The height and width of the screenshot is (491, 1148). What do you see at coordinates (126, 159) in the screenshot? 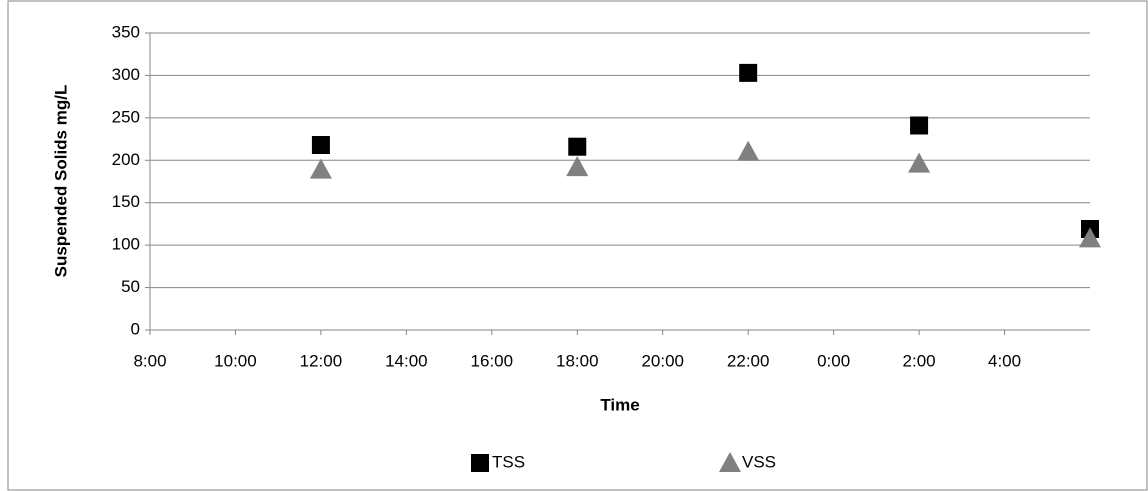
I see `y-tick-label: 200` at bounding box center [126, 159].